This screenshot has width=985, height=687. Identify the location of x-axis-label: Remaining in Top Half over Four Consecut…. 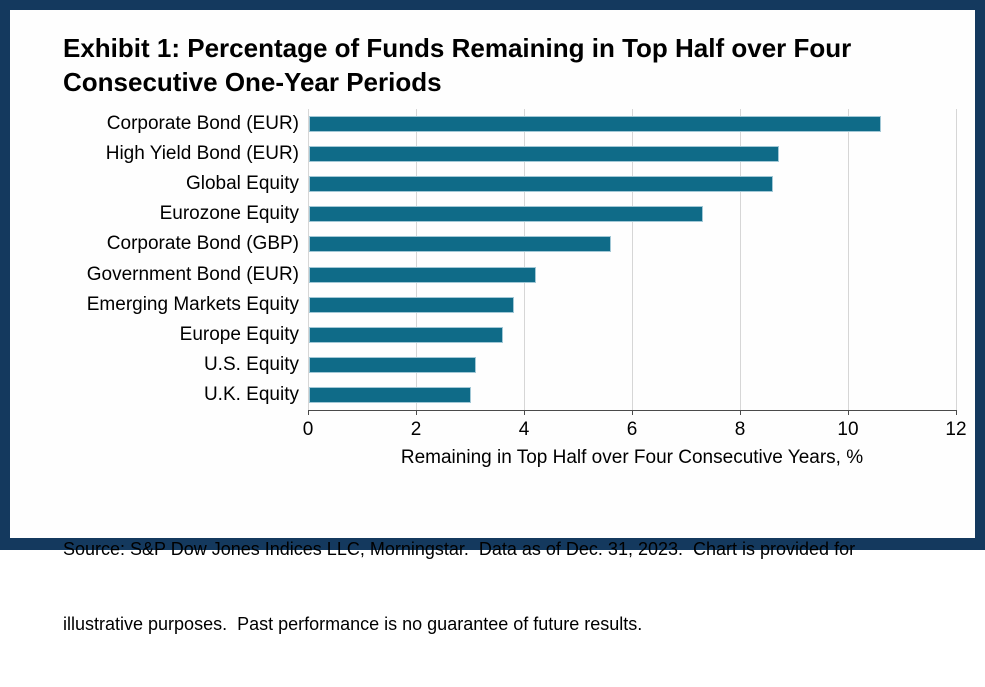
(632, 457).